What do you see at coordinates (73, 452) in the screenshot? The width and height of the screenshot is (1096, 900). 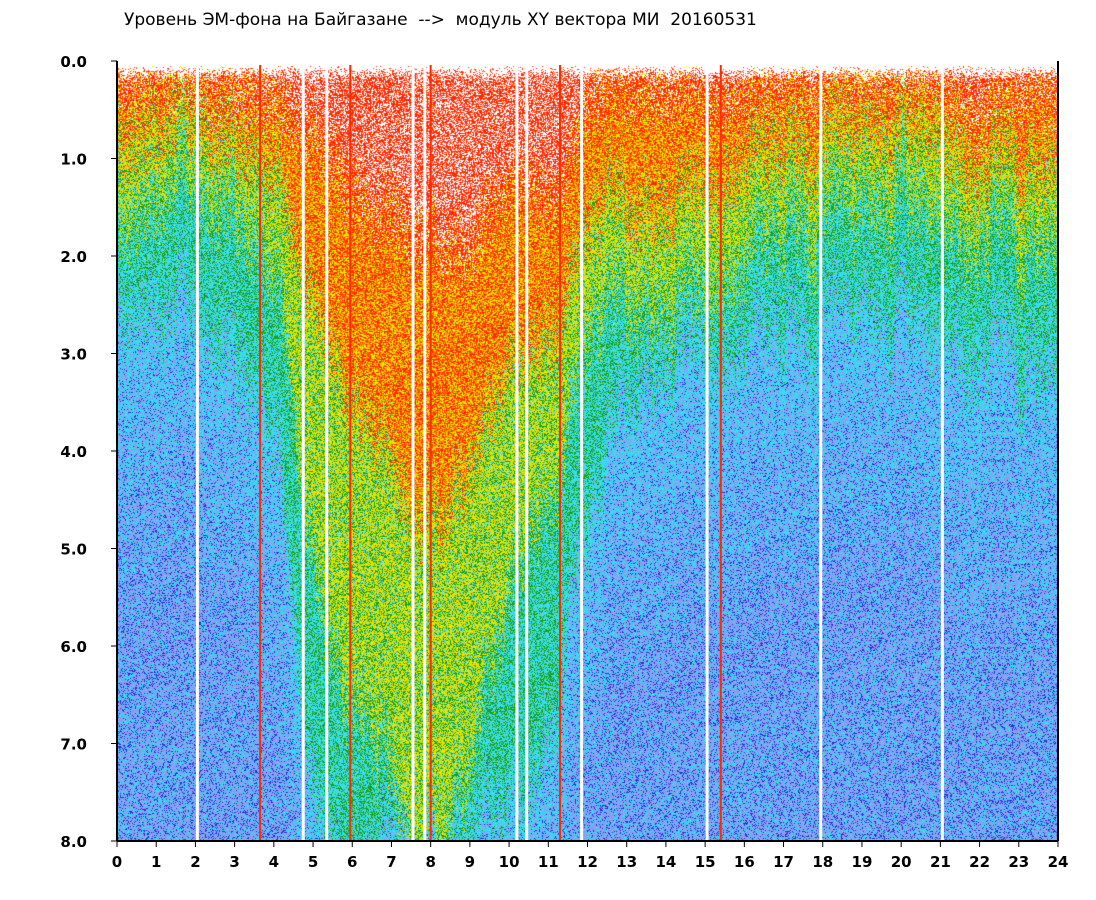 I see `y-tick-label-4: 4.0` at bounding box center [73, 452].